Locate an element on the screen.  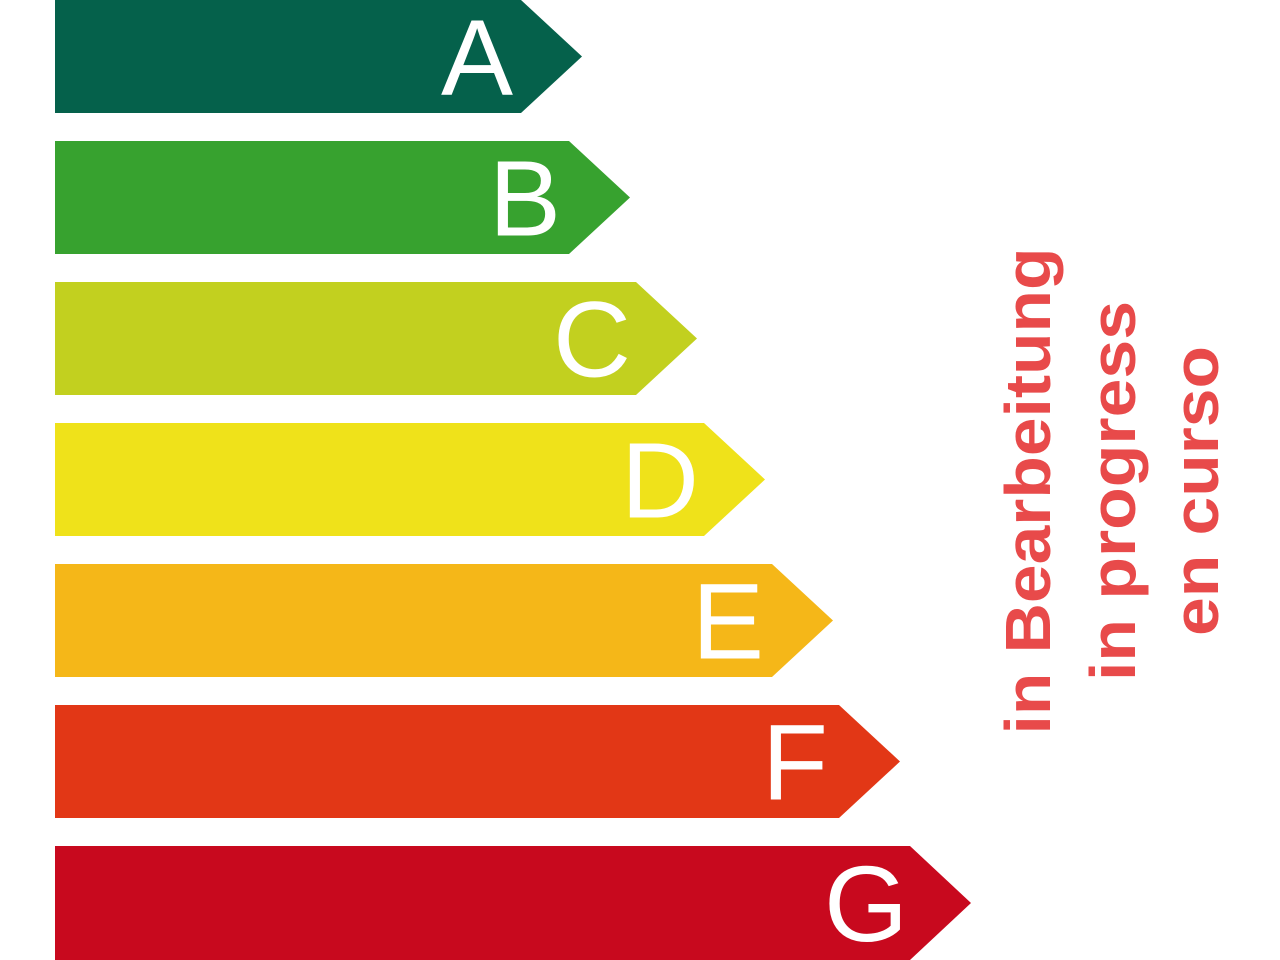
energy-class-f-arrow: F is located at coordinates (477, 762).